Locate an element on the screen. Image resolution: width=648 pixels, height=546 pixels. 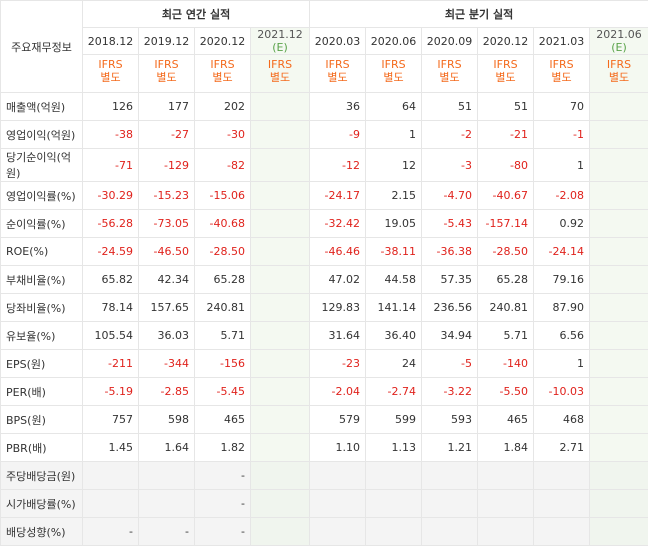
value-cell: -10.03 is located at coordinates (562, 392).